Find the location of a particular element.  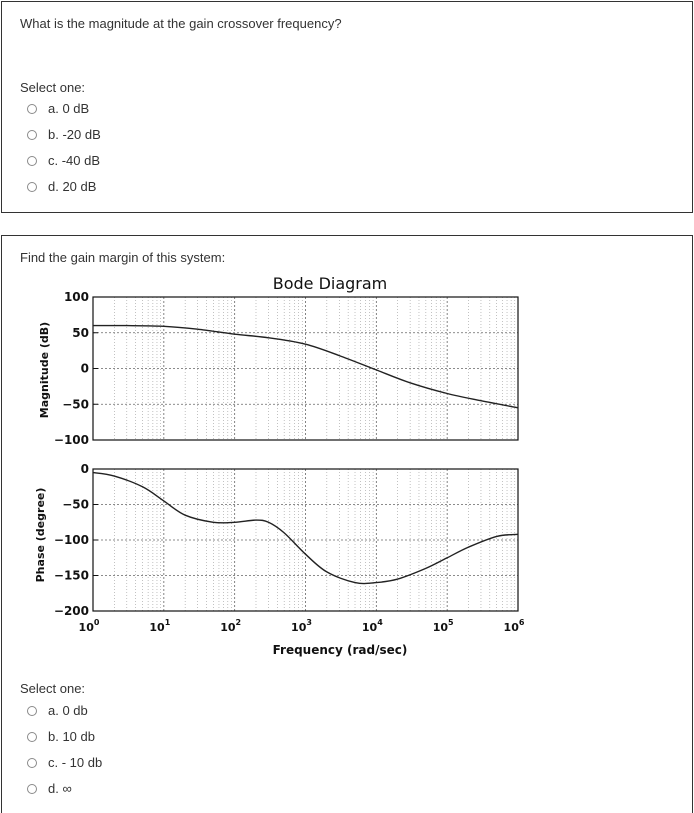

y-tick-label: −200 is located at coordinates (71, 611).